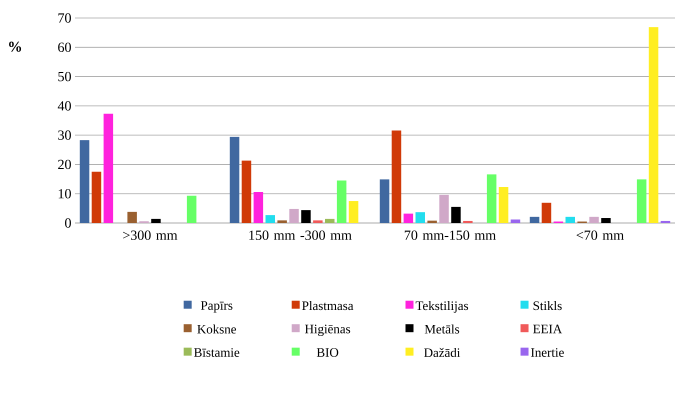 This screenshot has height=406, width=678. What do you see at coordinates (64, 106) in the screenshot?
I see `y-tick-label: 40` at bounding box center [64, 106].